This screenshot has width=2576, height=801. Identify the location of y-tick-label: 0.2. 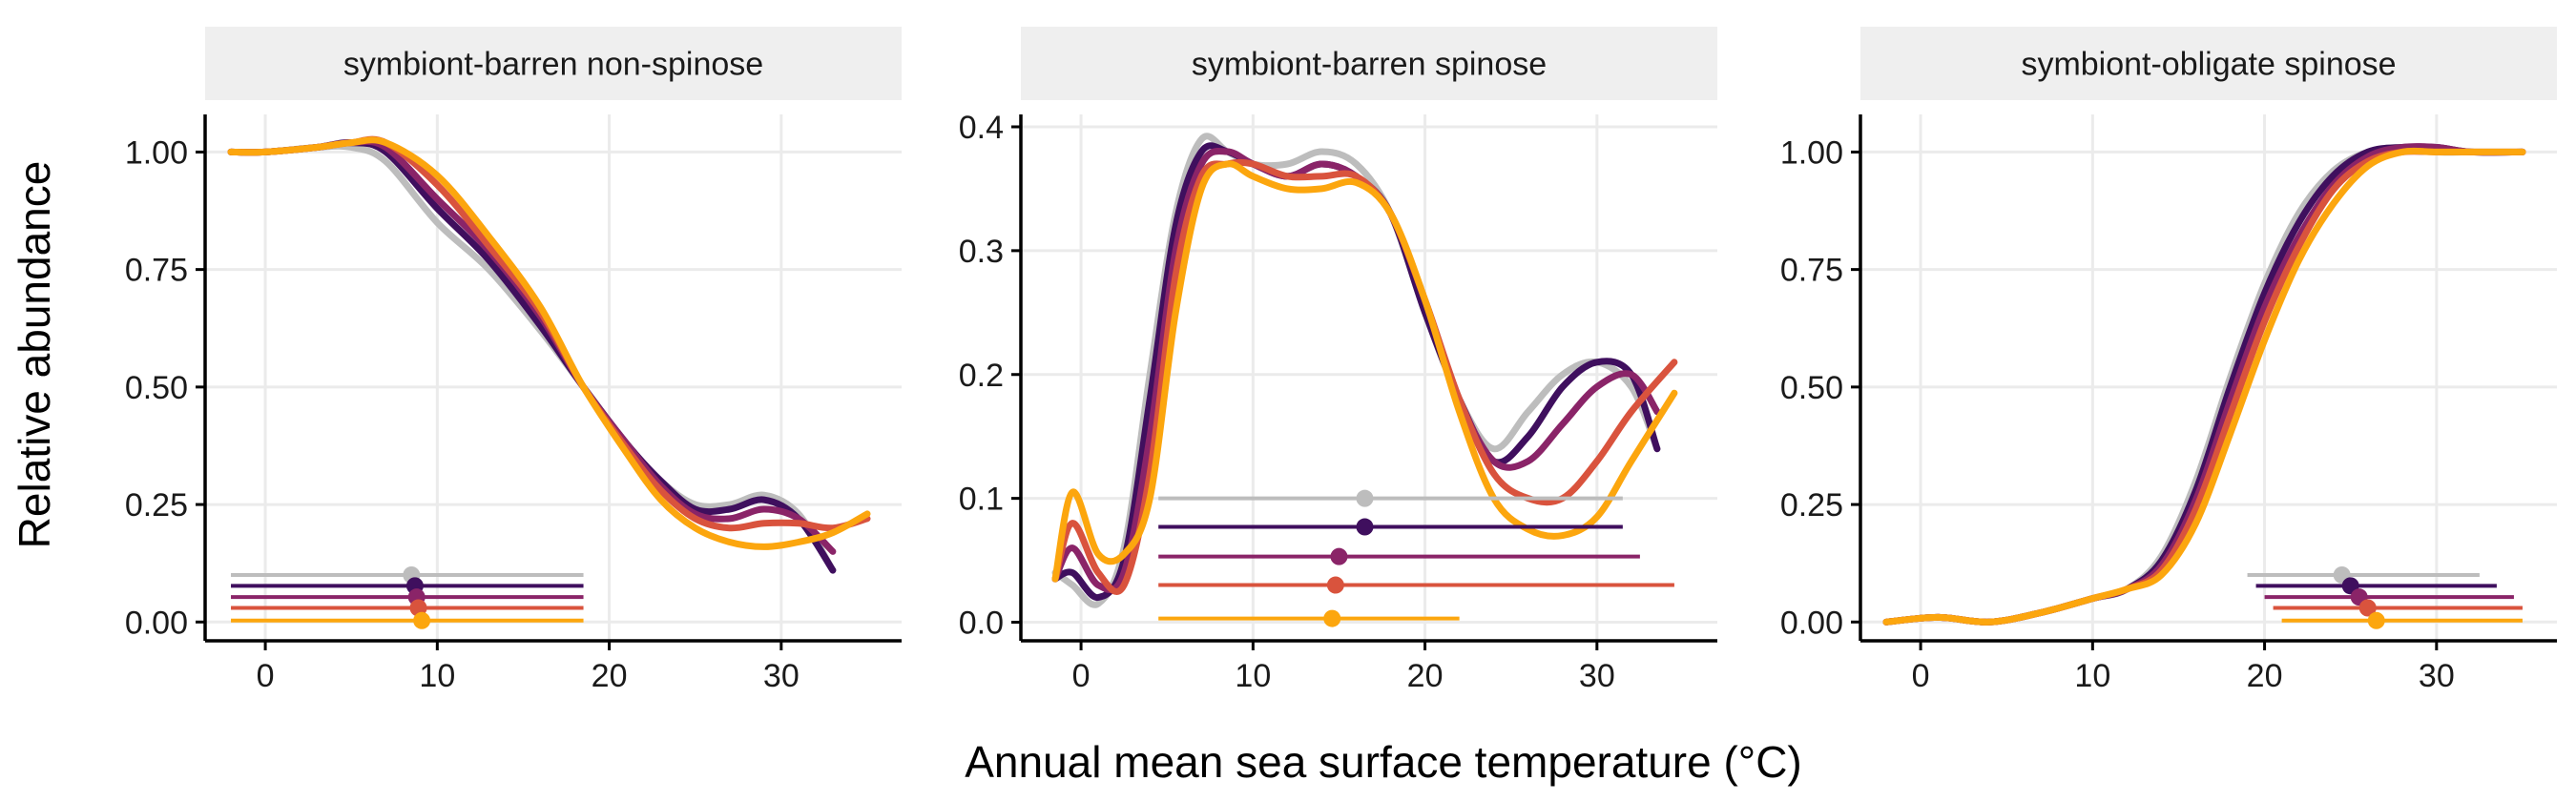
(981, 376).